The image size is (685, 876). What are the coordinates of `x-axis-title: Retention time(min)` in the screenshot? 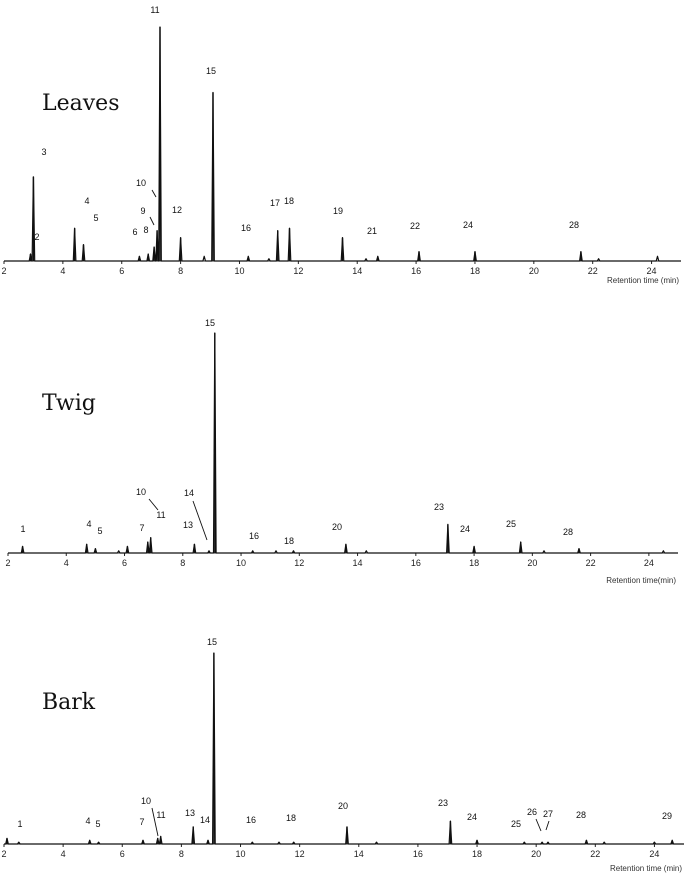 It's located at (641, 580).